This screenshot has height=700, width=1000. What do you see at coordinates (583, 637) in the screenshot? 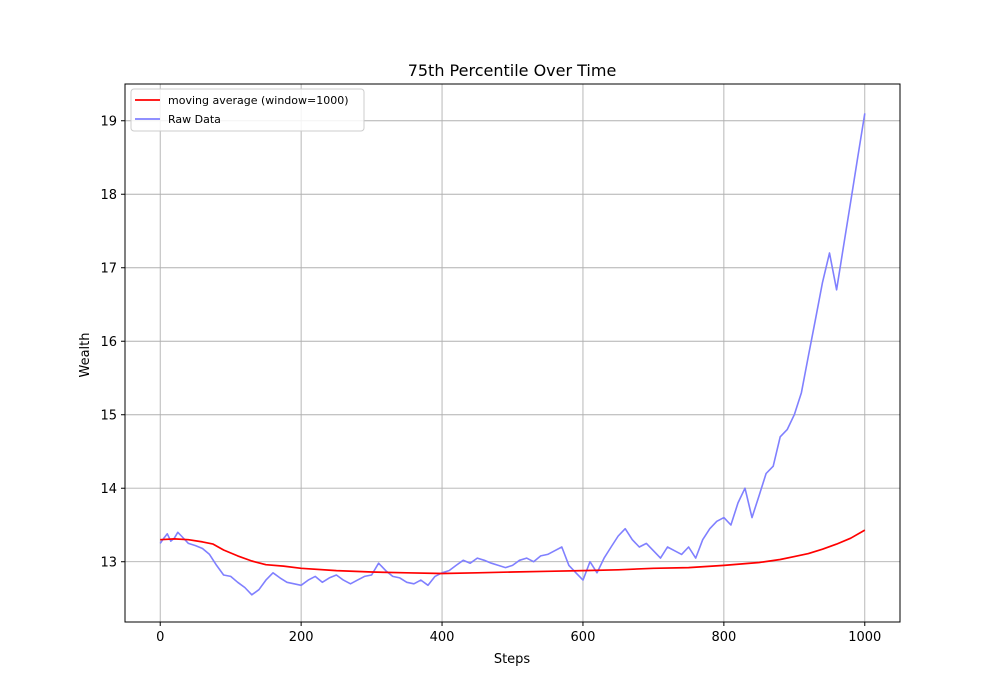
I see `x-tick-label: 600` at bounding box center [583, 637].